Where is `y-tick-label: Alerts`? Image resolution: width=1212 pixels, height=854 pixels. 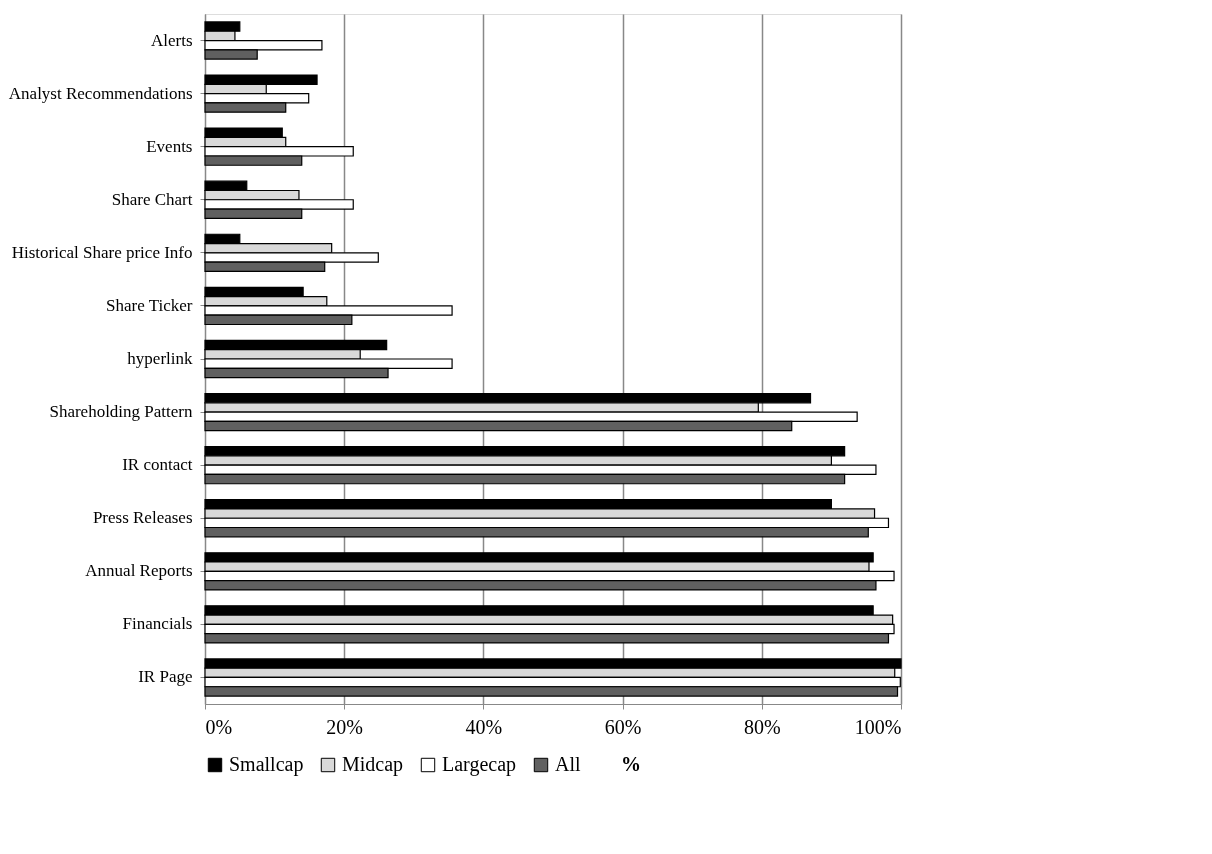 y-tick-label: Alerts is located at coordinates (171, 40).